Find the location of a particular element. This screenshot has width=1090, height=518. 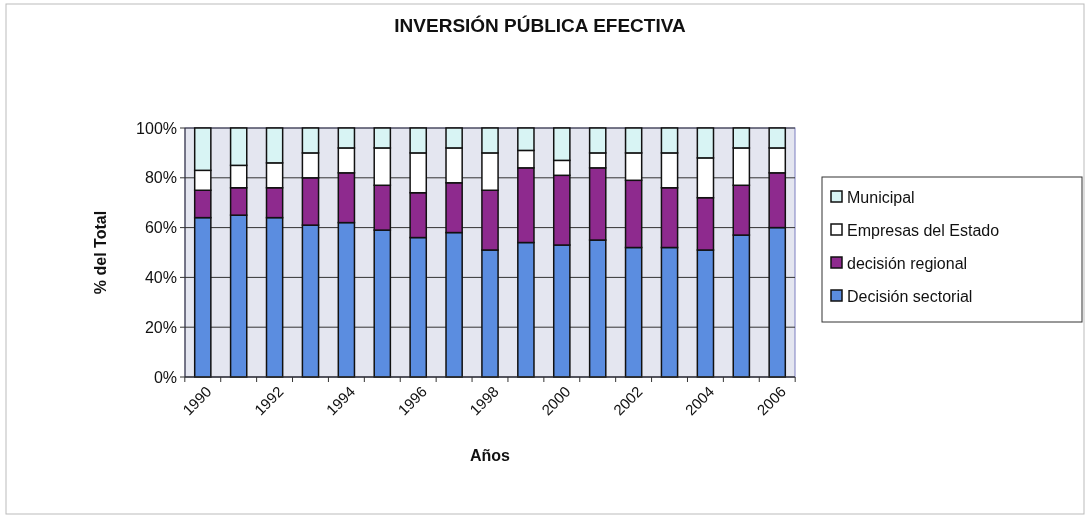

y-tick-label: 20% is located at coordinates (160, 327).